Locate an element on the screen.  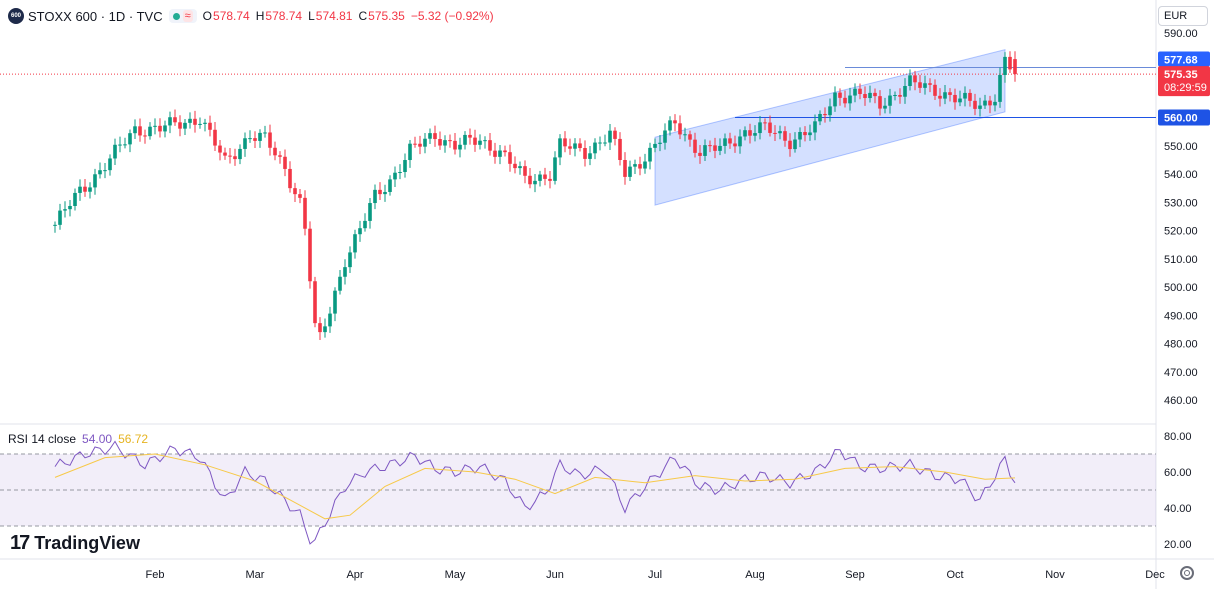
close-label: C is located at coordinates (363, 16).